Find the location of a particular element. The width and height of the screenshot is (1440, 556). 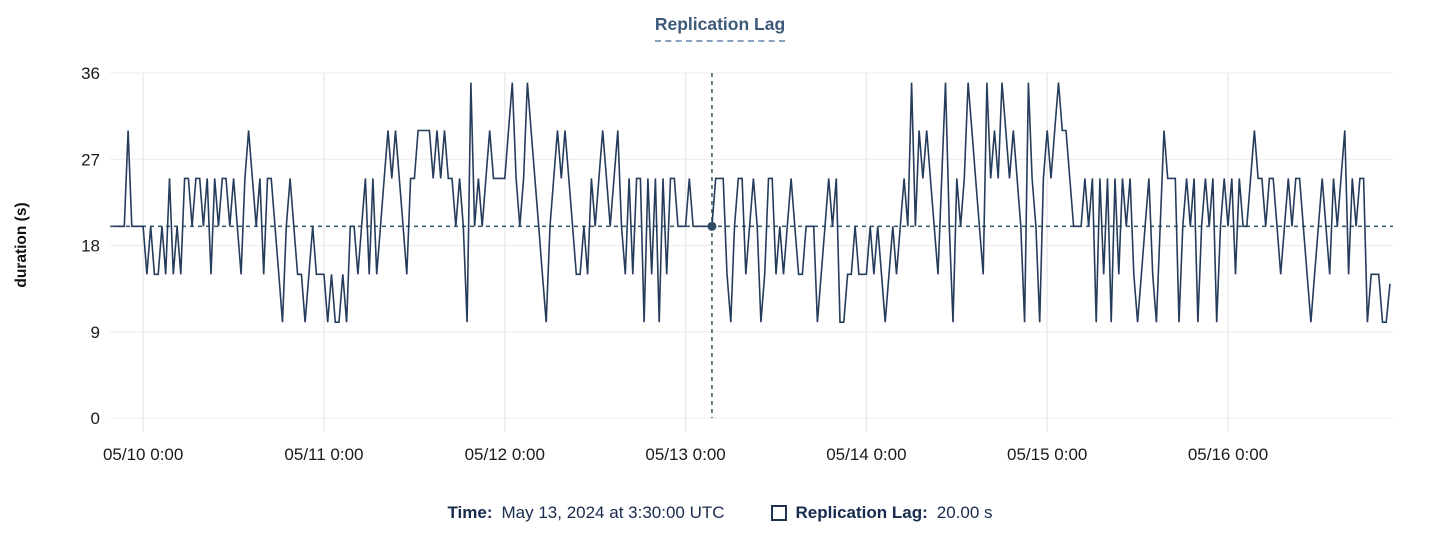

tooltip-time-value: May 13, 2024 at 3:30:00 UTC is located at coordinates (613, 512).